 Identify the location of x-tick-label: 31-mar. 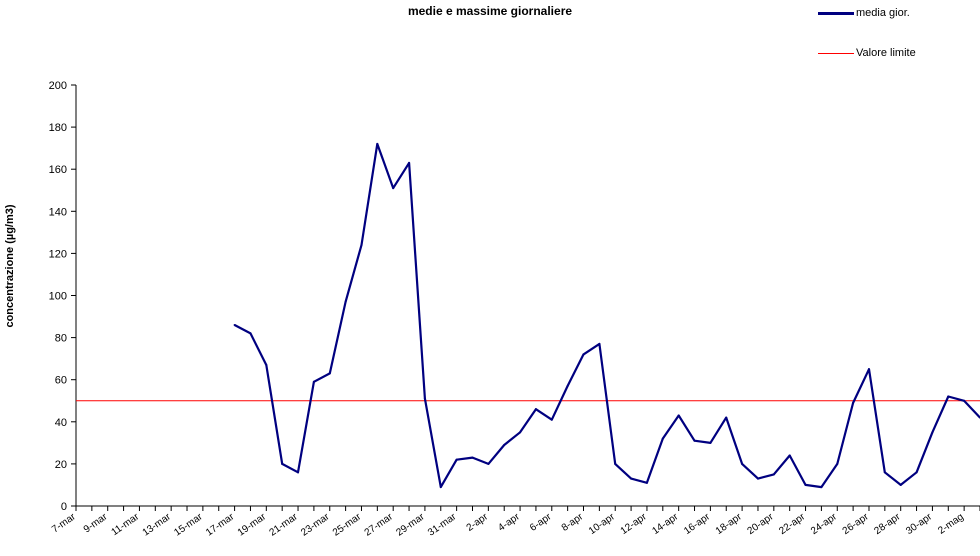
(442, 525).